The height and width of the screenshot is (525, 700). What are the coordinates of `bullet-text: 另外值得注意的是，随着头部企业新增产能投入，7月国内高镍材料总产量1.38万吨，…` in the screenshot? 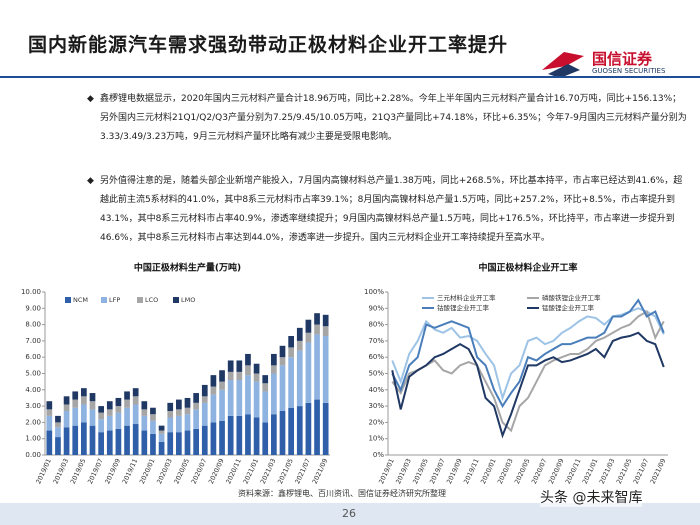 It's located at (391, 209).